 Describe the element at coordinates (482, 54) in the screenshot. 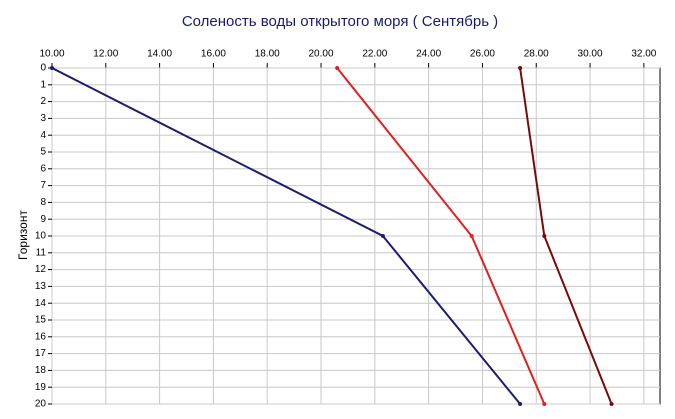

I see `x-tick-label: 26.00` at that location.